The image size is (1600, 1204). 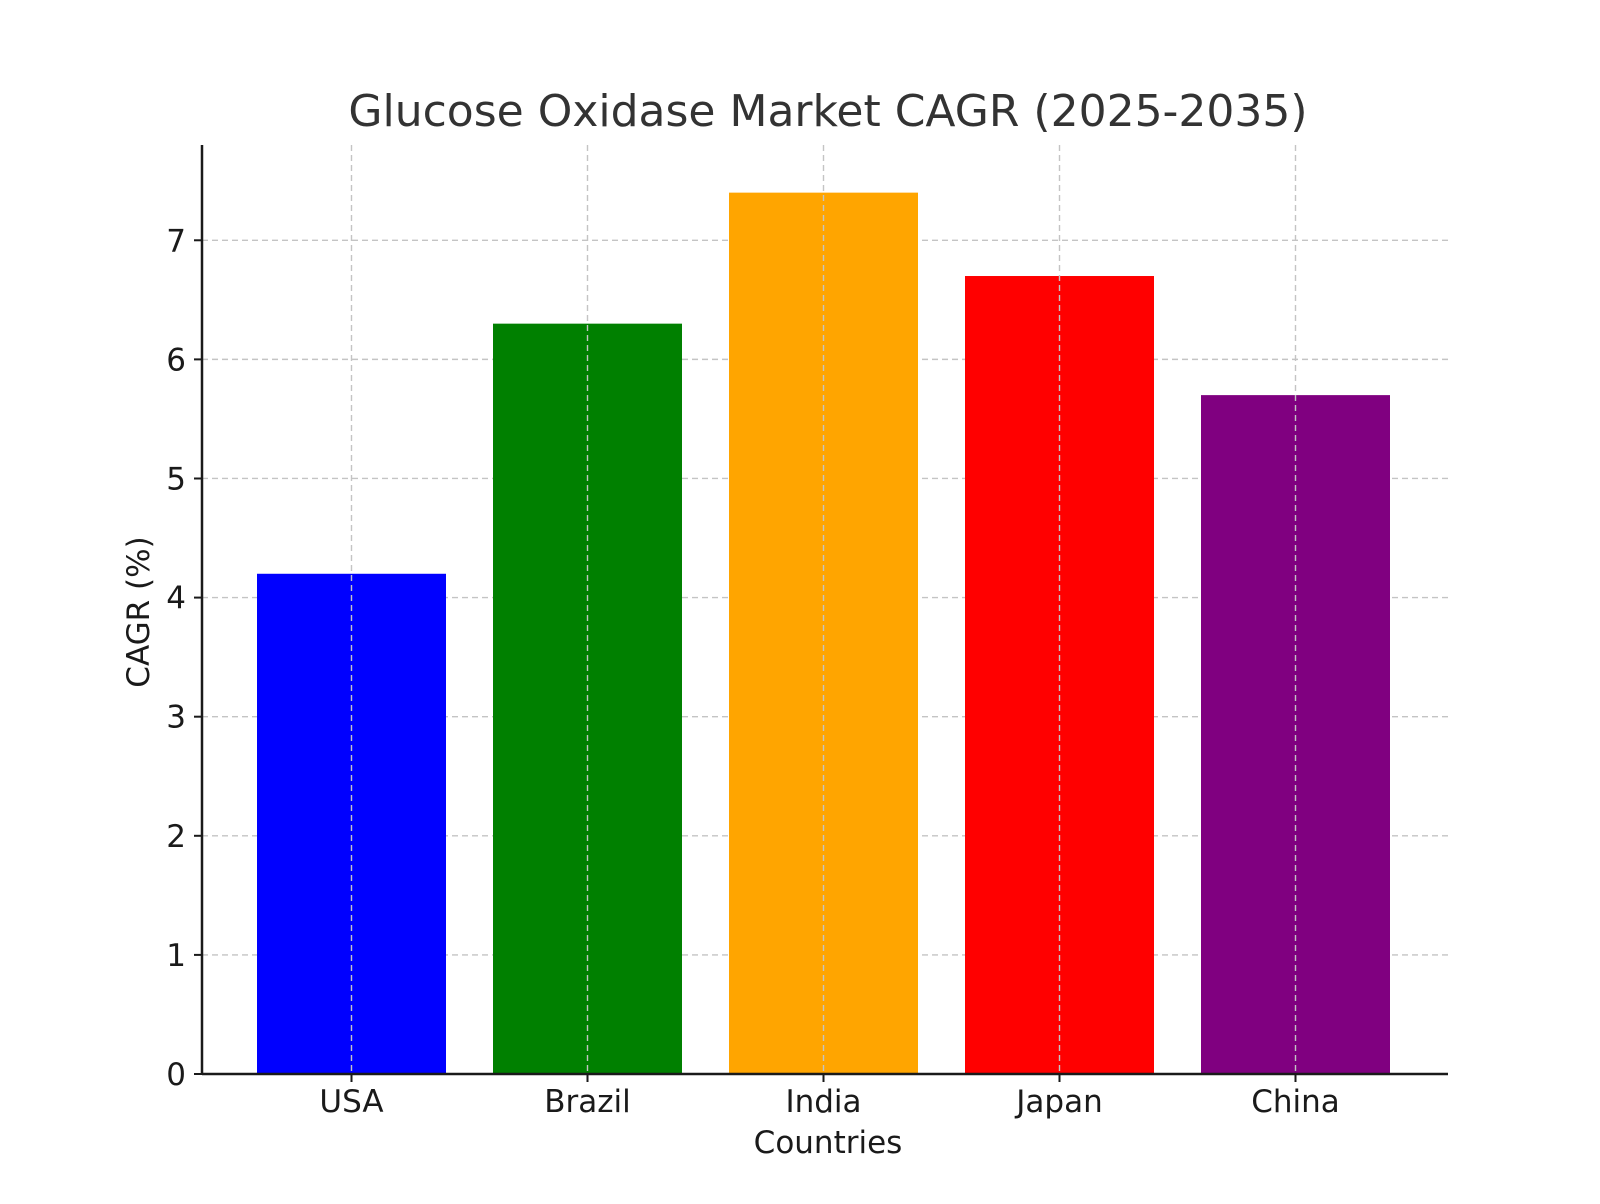 What do you see at coordinates (1295, 1102) in the screenshot?
I see `x-tick-label: China` at bounding box center [1295, 1102].